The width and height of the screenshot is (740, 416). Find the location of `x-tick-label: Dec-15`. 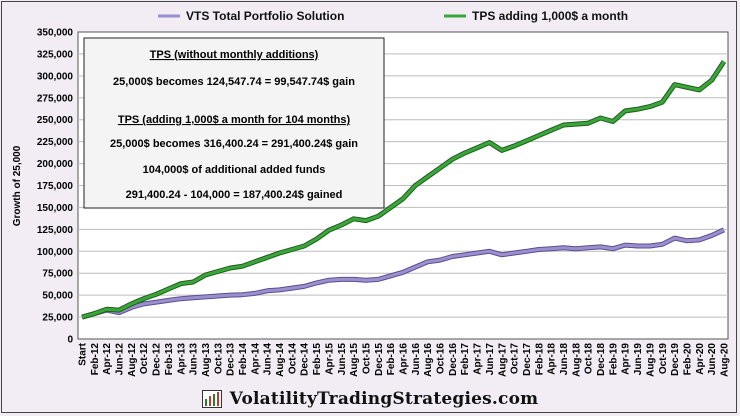

x-tick-label: Dec-15 is located at coordinates (379, 359).